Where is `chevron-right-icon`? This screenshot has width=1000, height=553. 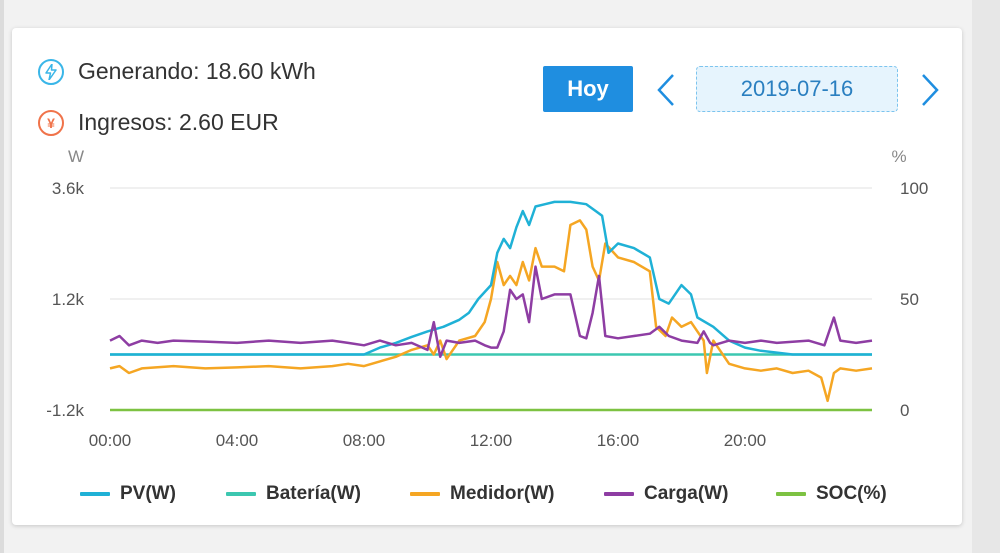
chevron-right-icon is located at coordinates (930, 90).